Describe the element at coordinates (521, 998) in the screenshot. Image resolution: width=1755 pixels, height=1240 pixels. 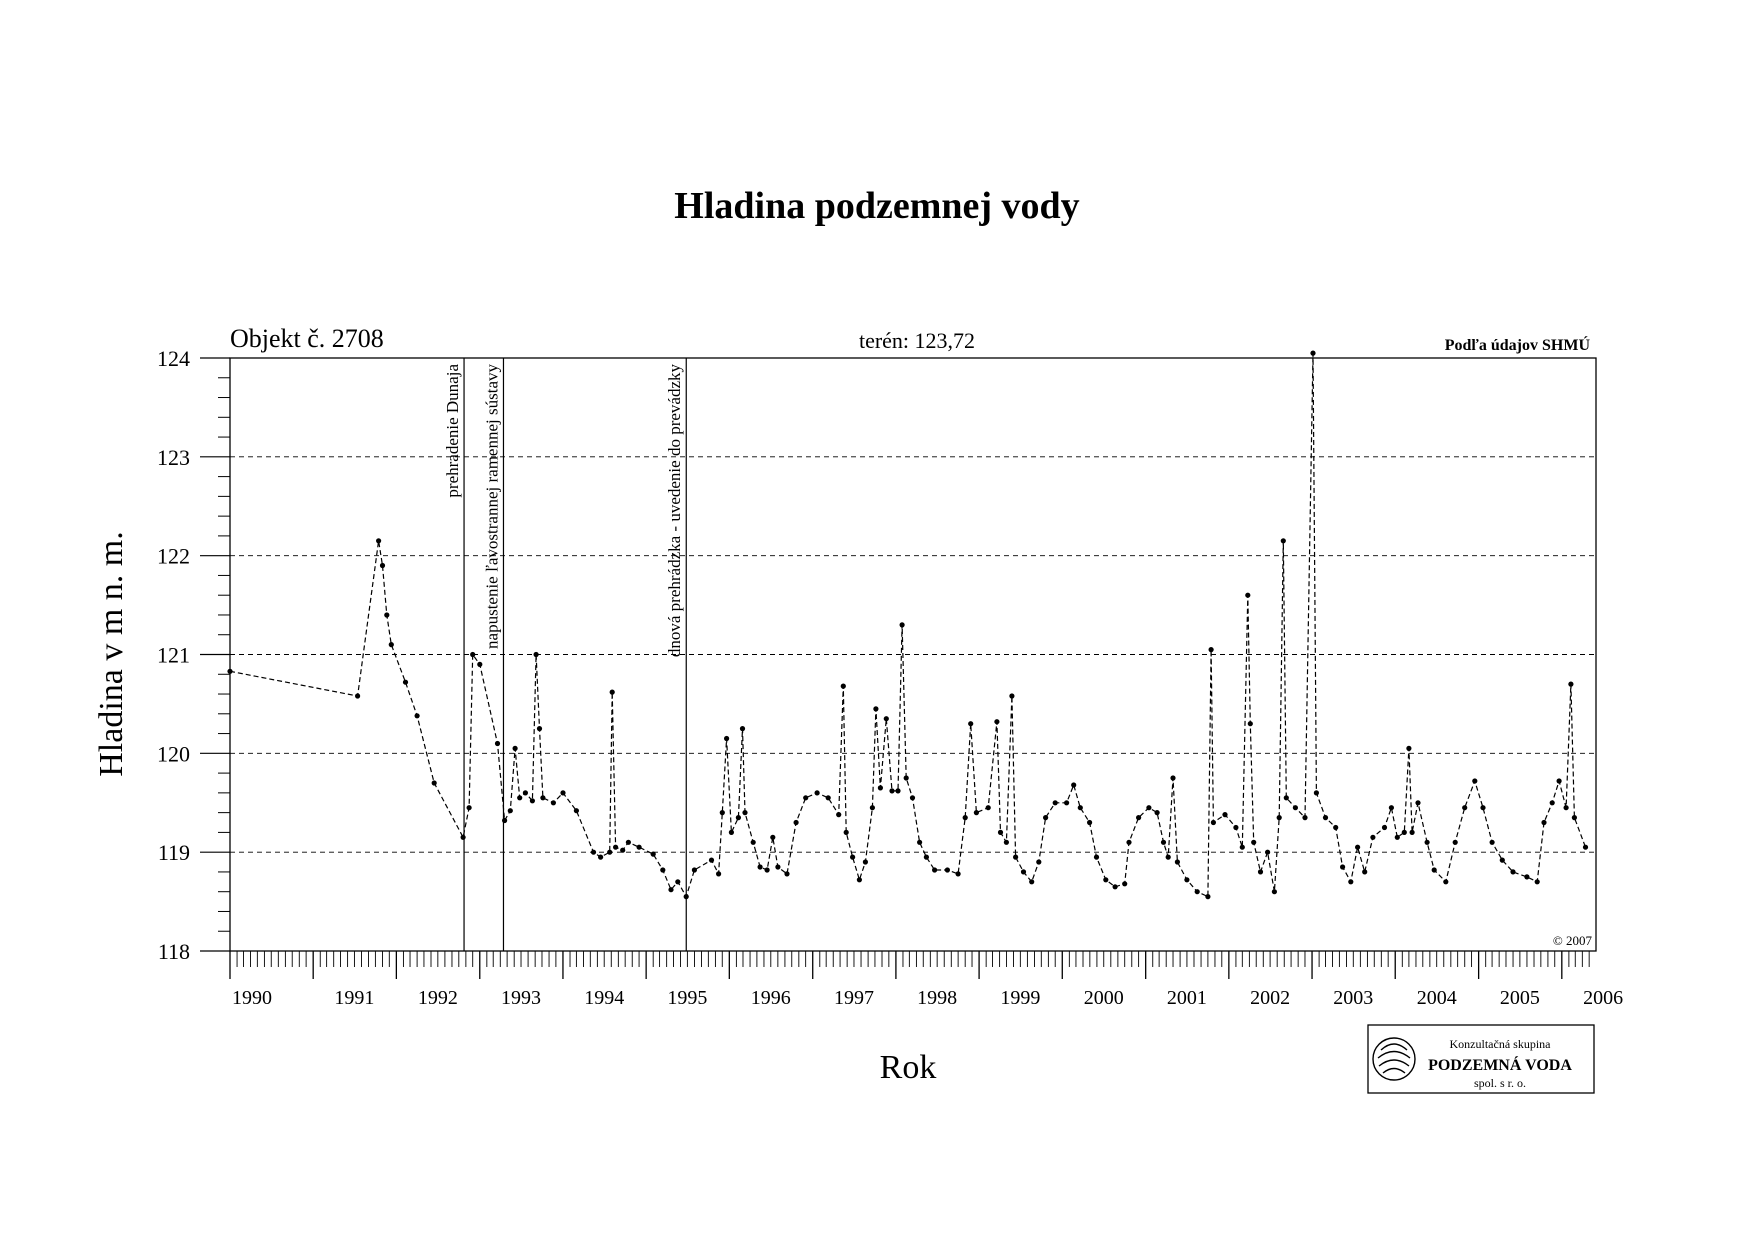
I see `x-tick-label: 1993` at that location.